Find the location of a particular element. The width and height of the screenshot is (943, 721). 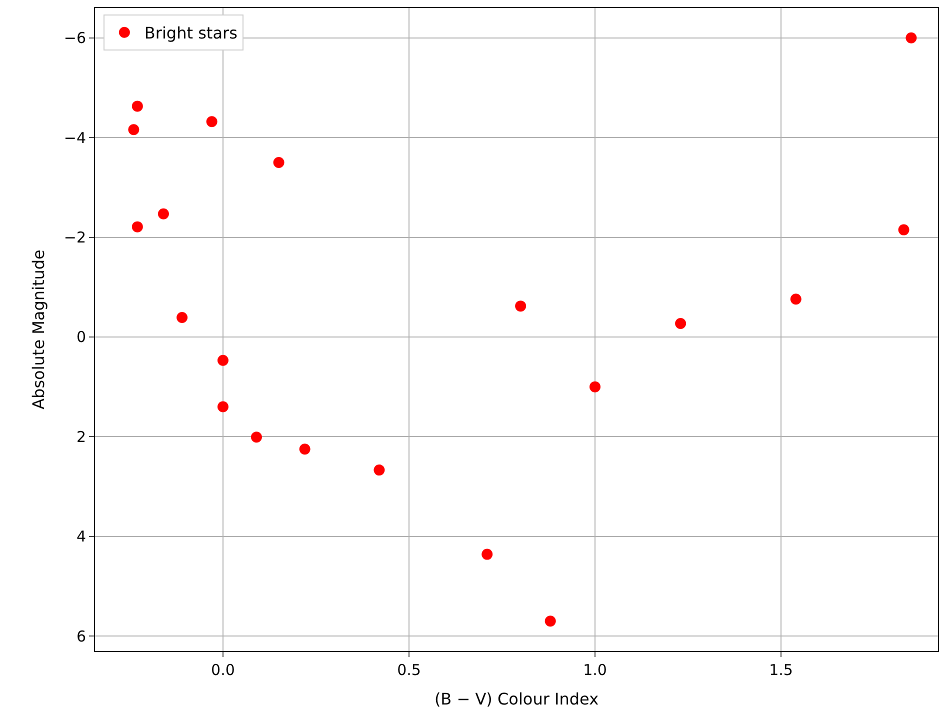

x-axis-title: (B − V) Colour Index is located at coordinates (516, 699).